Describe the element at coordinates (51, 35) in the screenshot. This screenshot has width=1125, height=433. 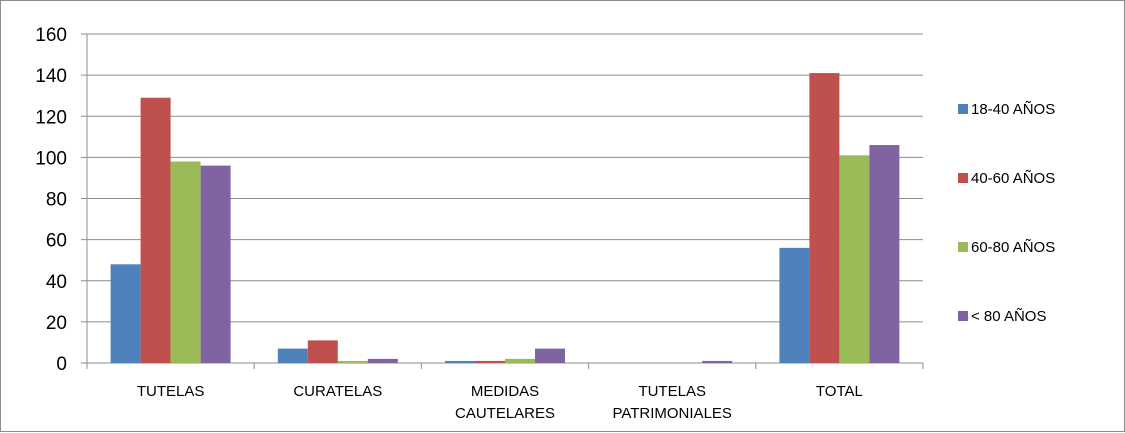
I see `y-tick-label: 160` at that location.